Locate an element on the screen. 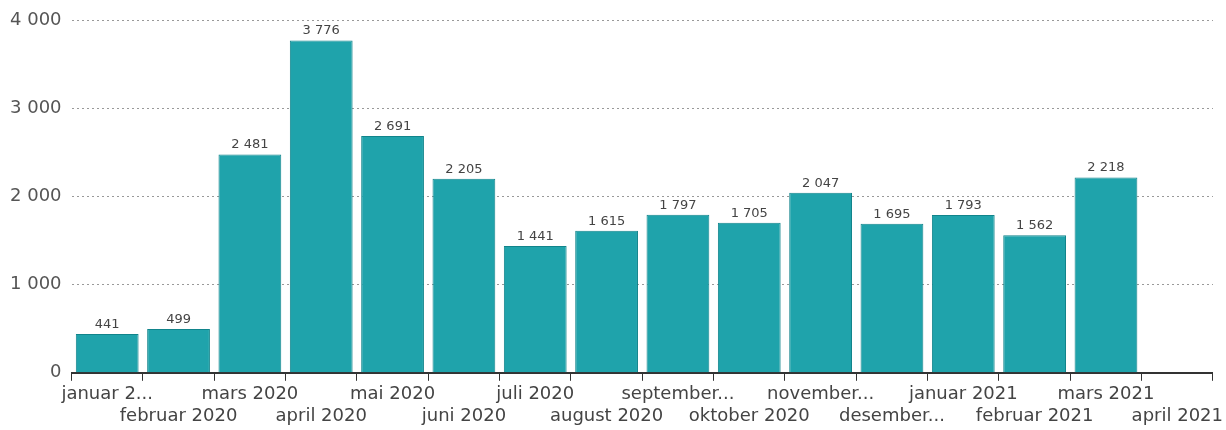 The image size is (1226, 430). data-label: 1 793 is located at coordinates (963, 204).